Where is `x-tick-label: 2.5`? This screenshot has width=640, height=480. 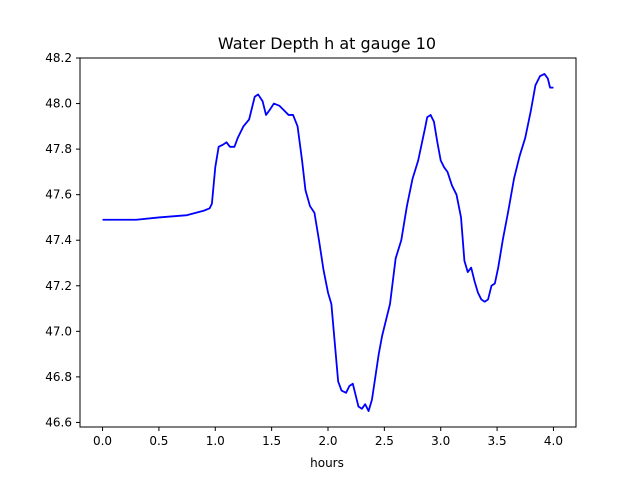
x-tick-label: 2.5 is located at coordinates (384, 441).